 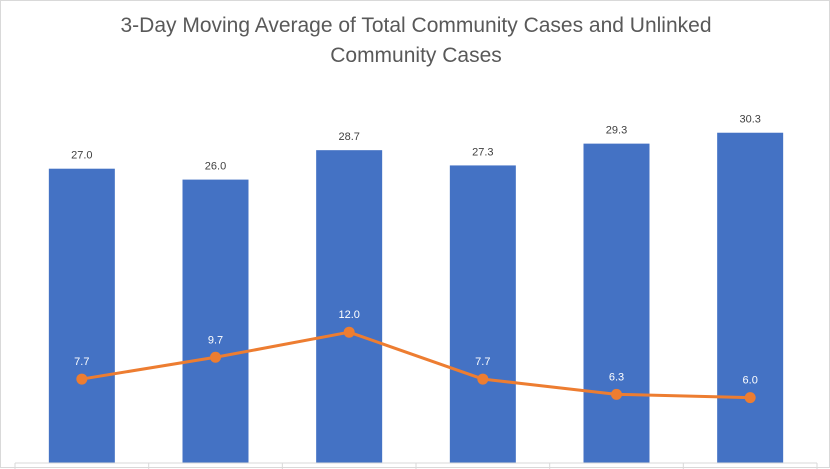 What do you see at coordinates (750, 381) in the screenshot?
I see `line-label-5: 6.0` at bounding box center [750, 381].